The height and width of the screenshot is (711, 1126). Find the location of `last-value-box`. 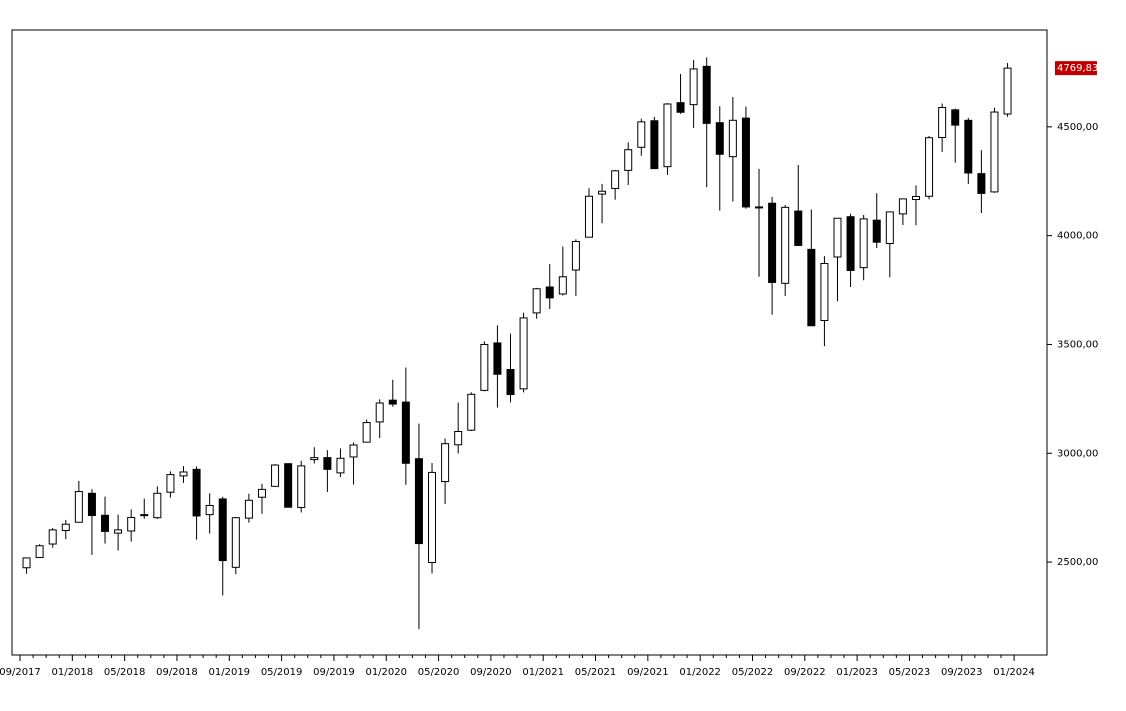

last-value-box is located at coordinates (1076, 68).